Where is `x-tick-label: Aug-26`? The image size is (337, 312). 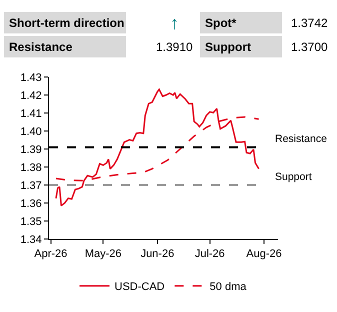
x-tick-label: Aug-26 is located at coordinates (264, 254).